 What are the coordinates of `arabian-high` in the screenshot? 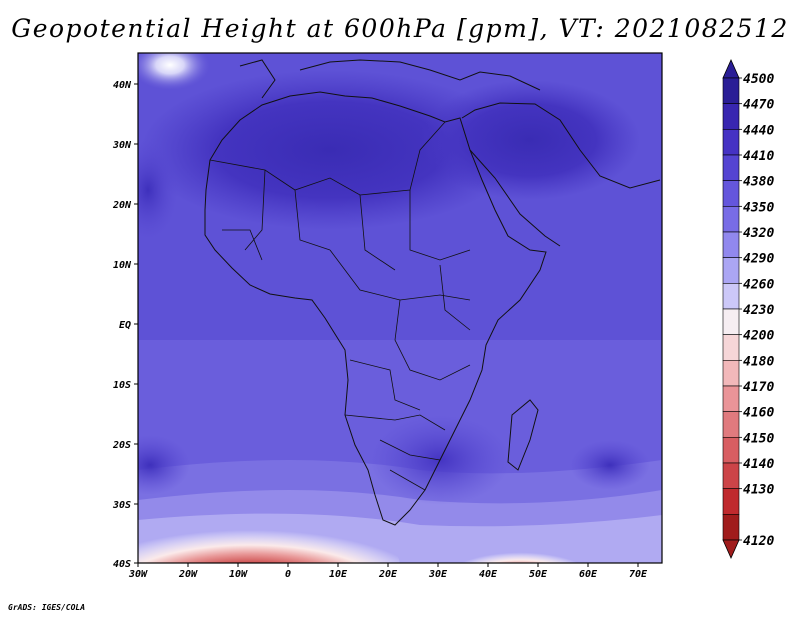 It's located at (530, 140).